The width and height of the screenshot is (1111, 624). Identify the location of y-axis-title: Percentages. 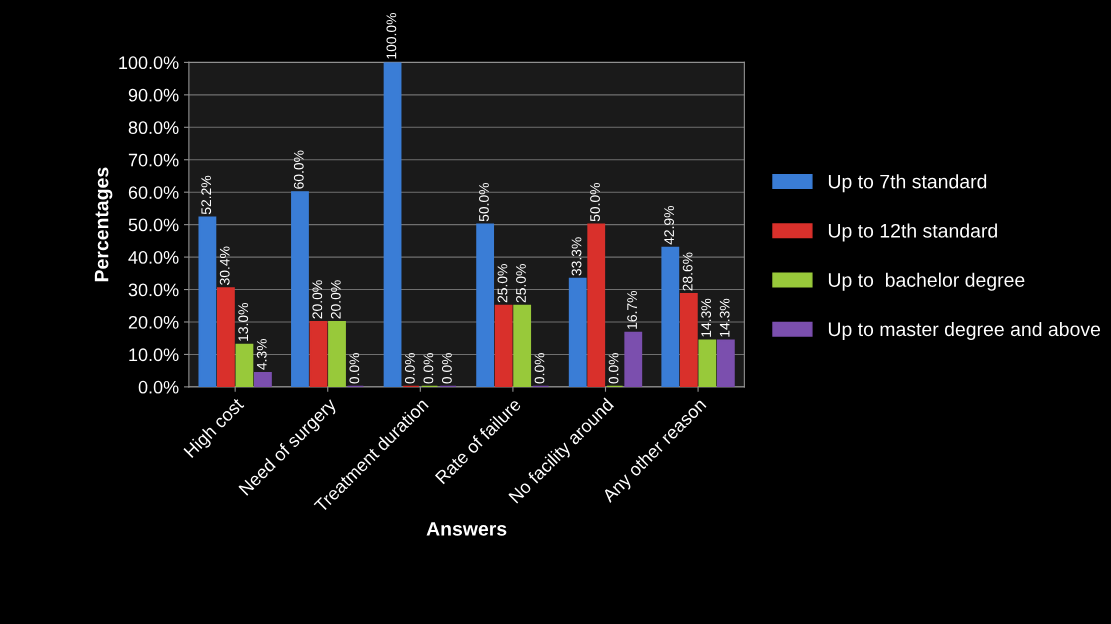
(103, 224).